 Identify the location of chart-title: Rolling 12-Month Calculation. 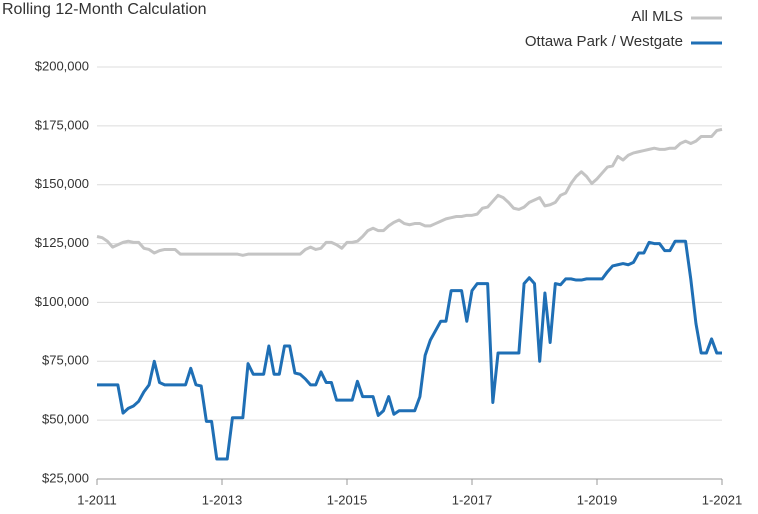
(104, 9).